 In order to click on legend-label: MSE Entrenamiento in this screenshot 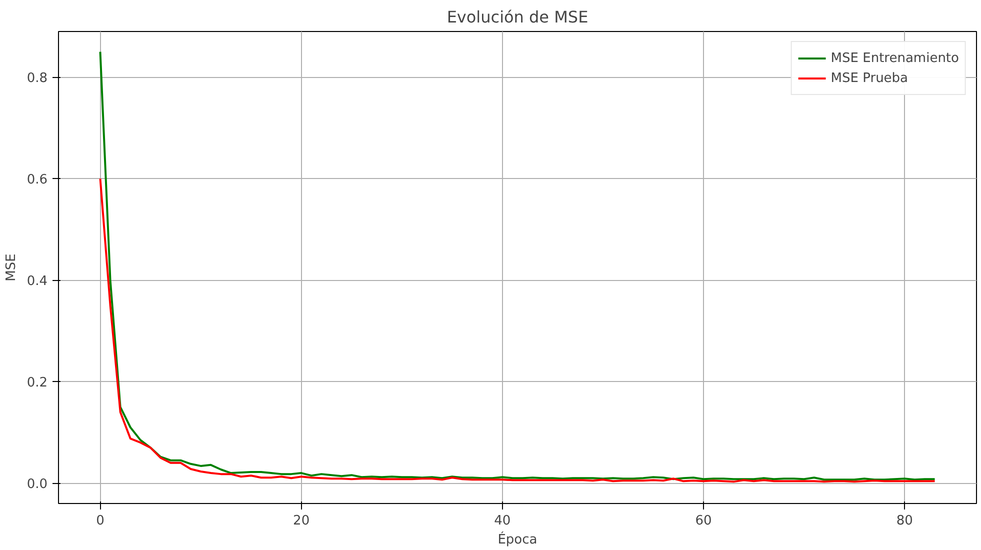, I will do `click(894, 58)`.